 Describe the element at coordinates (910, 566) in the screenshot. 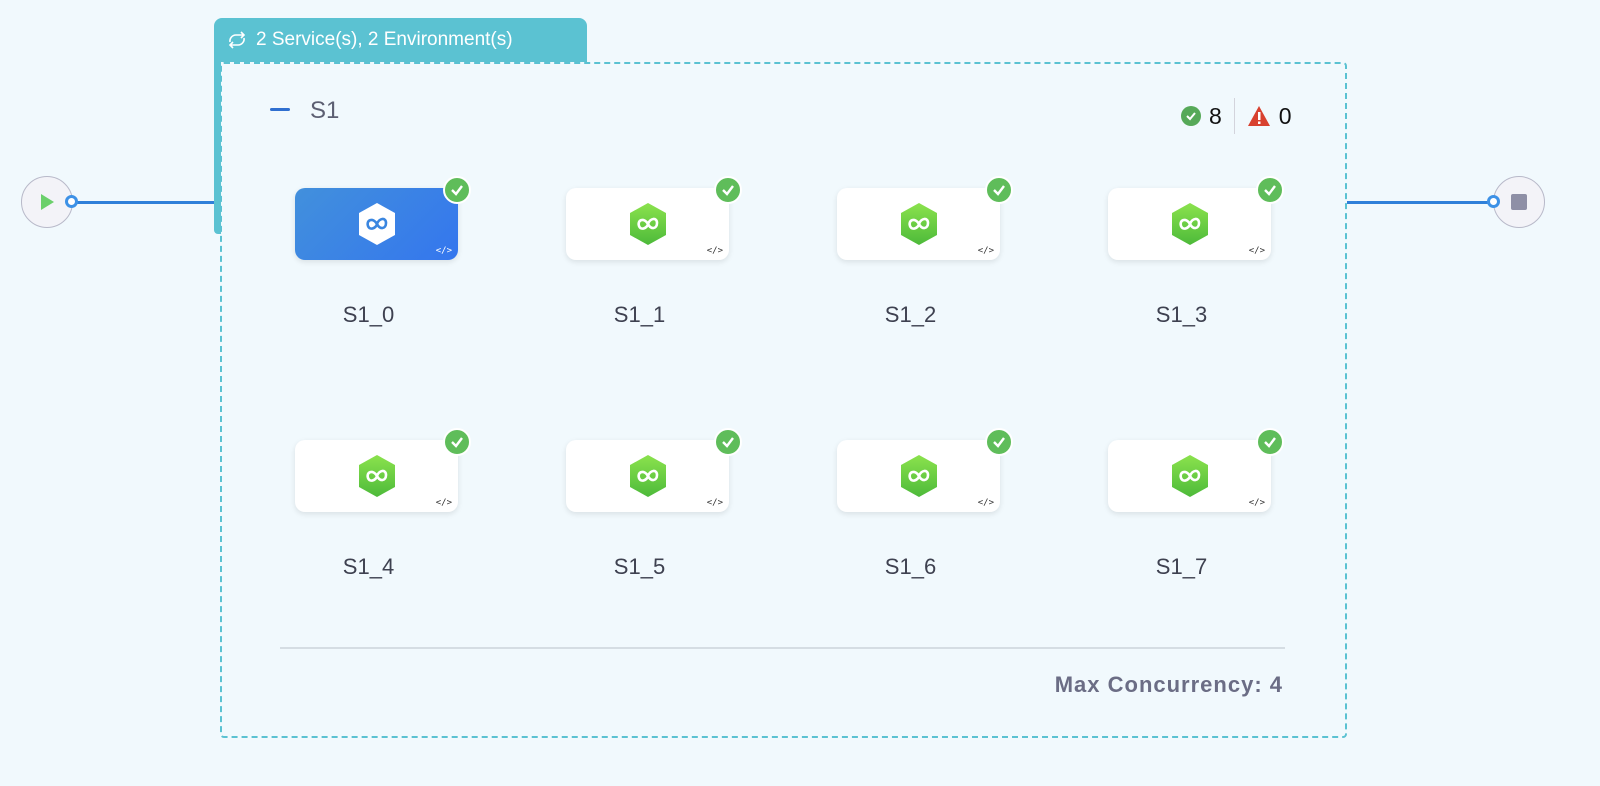

I see `service-node-label: S1_6` at that location.